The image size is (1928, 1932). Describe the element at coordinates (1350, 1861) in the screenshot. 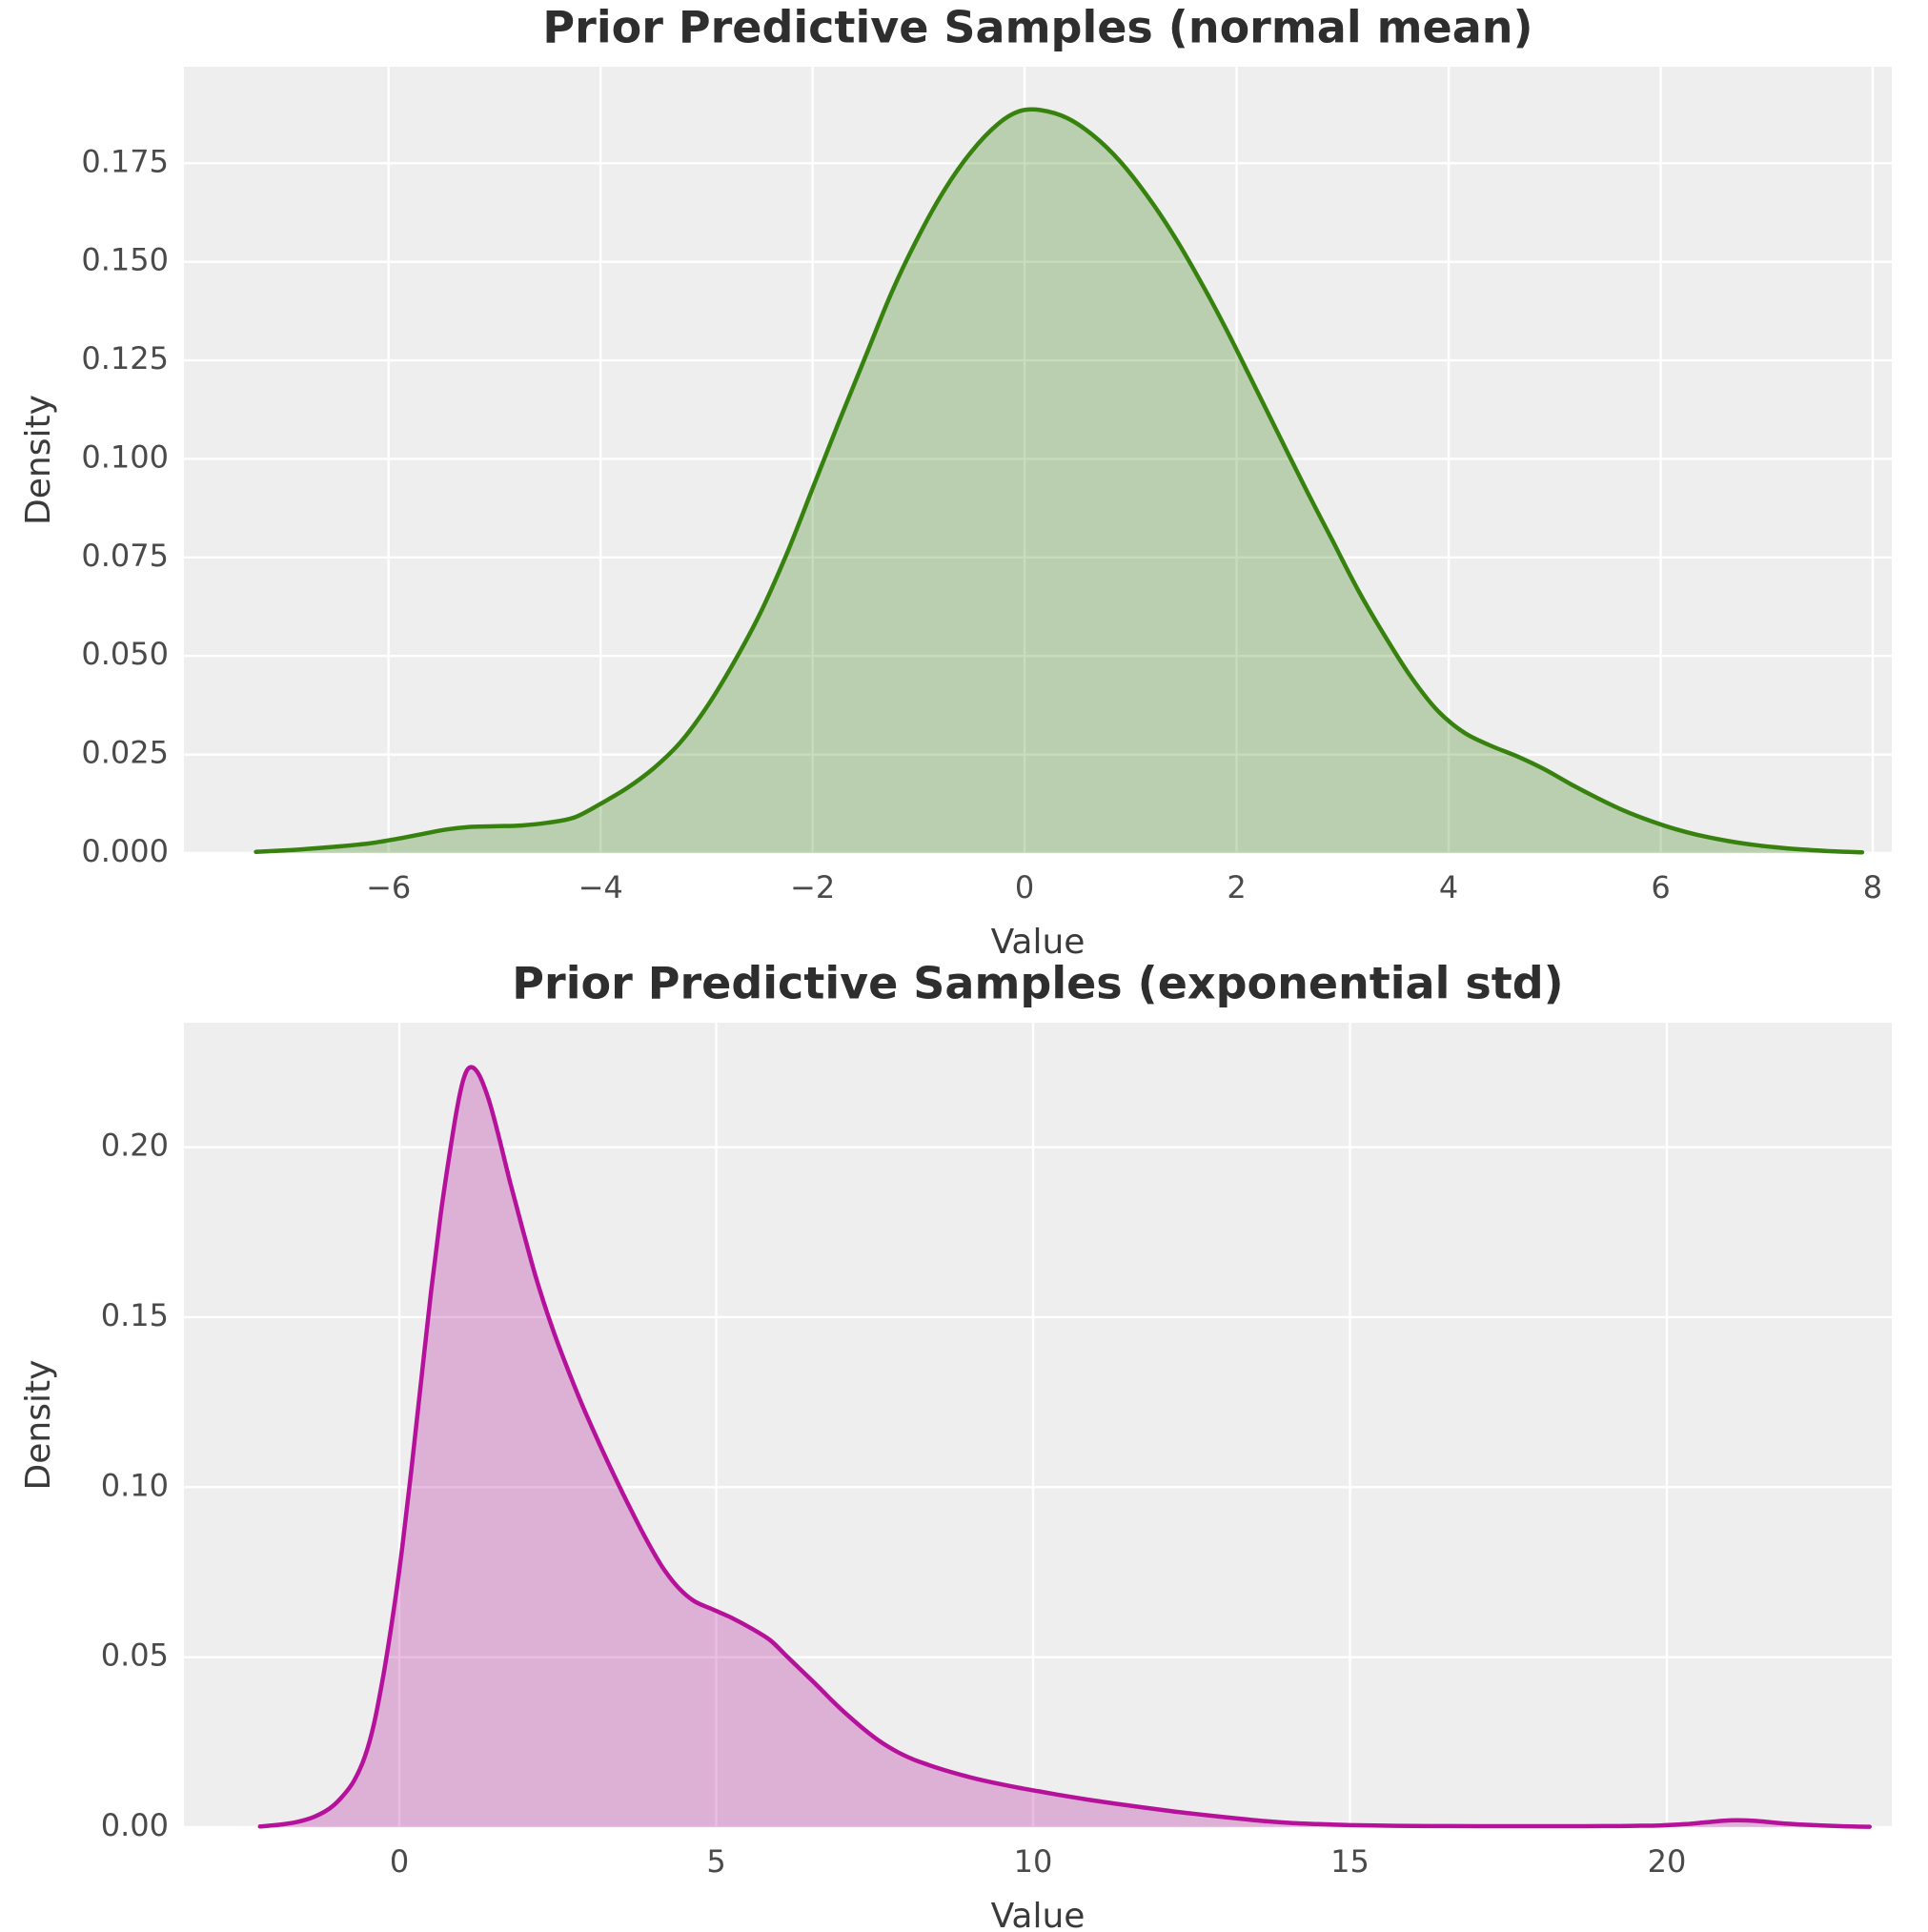

I see `x-tick-label: 15` at that location.